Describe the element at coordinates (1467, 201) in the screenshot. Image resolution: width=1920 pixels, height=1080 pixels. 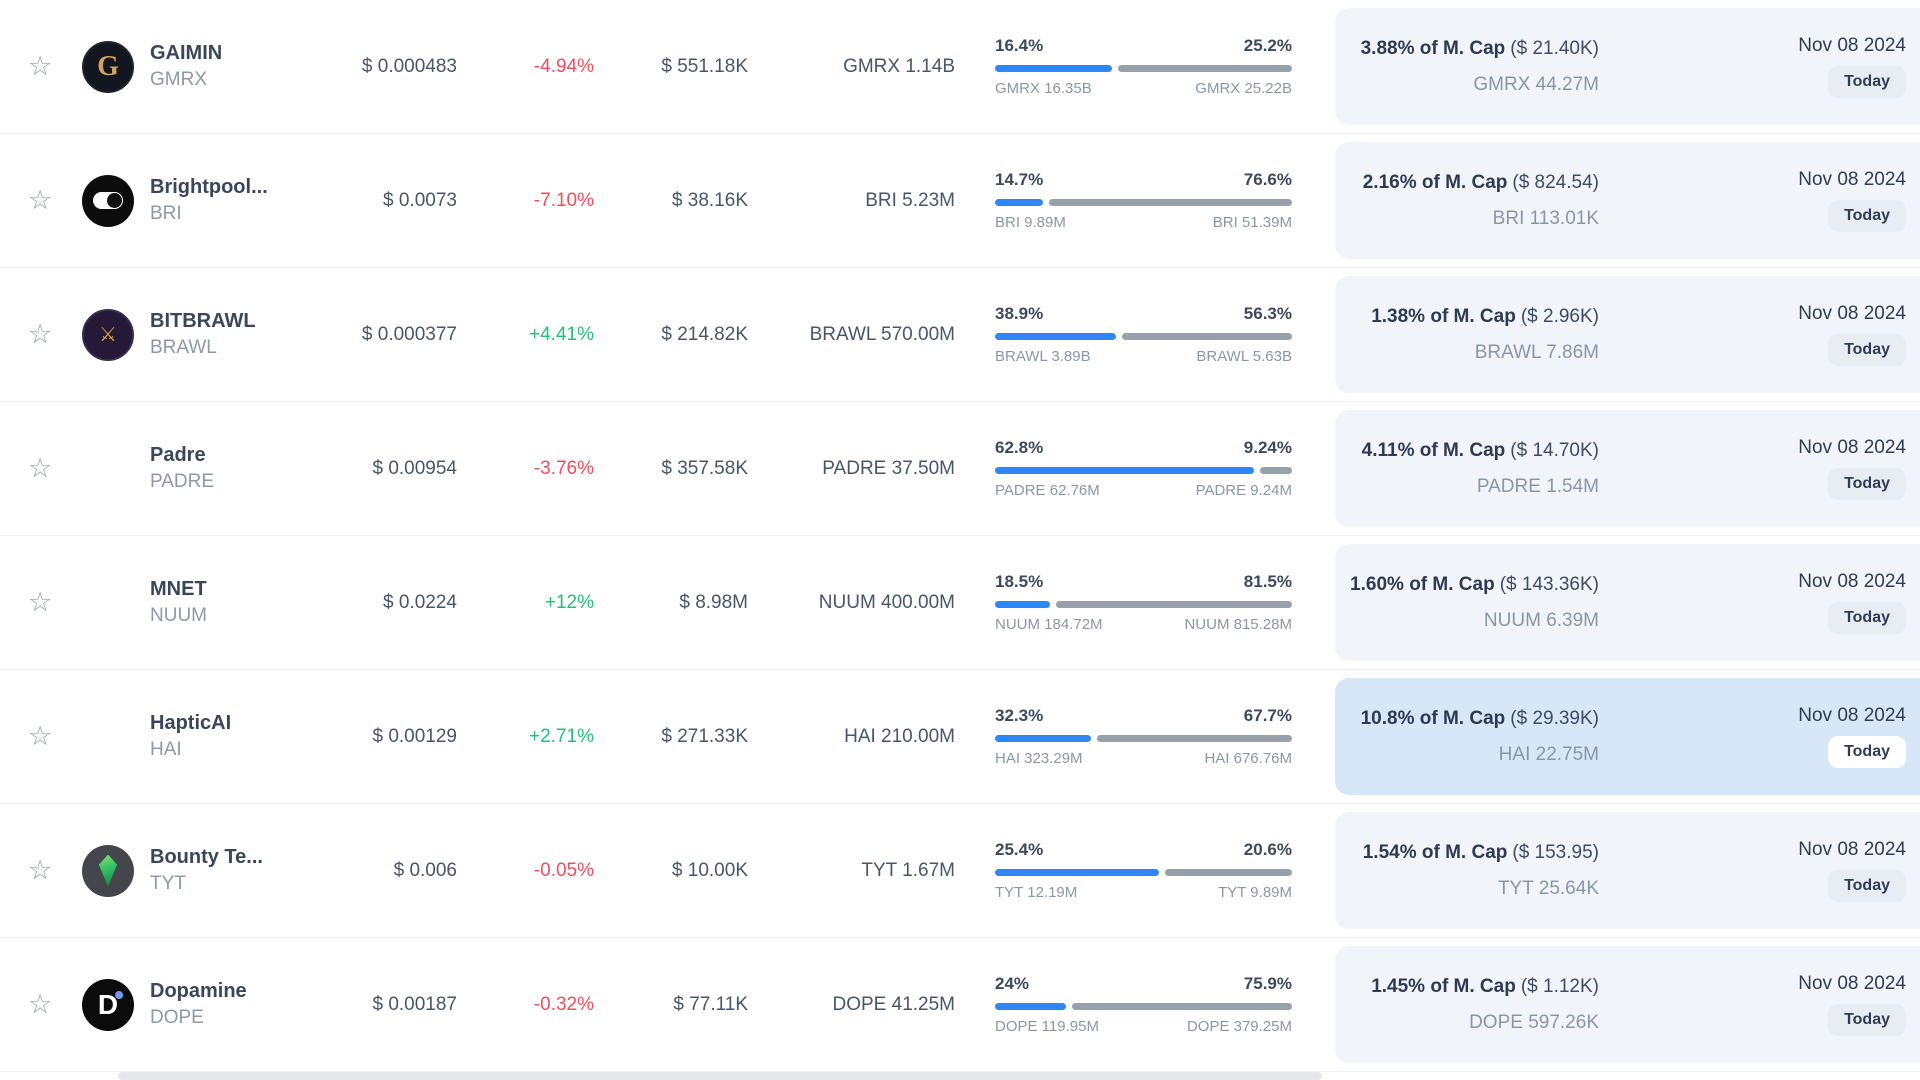
I see `unlock-value-block: 2.16% of M. Cap ($ 824.54) BRI 113.01K` at that location.